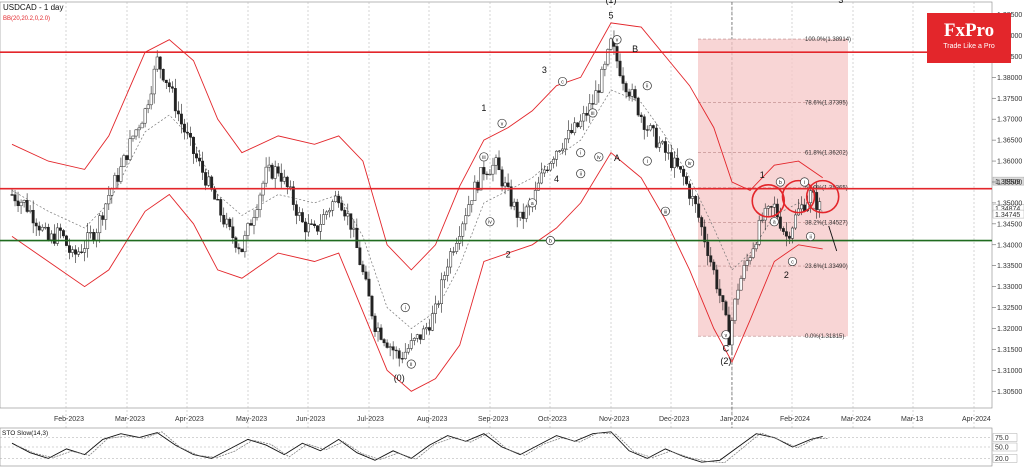  Describe the element at coordinates (69, 419) in the screenshot. I see `x-tick-label: Feb-2023` at that location.